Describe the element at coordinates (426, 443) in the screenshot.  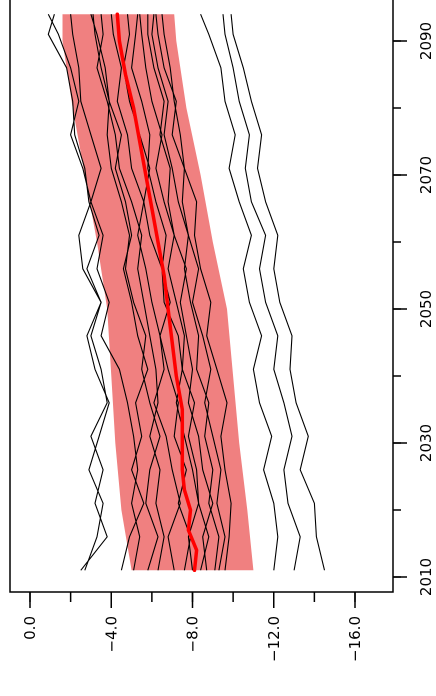
I see `year-tick-label: 2030` at that location.